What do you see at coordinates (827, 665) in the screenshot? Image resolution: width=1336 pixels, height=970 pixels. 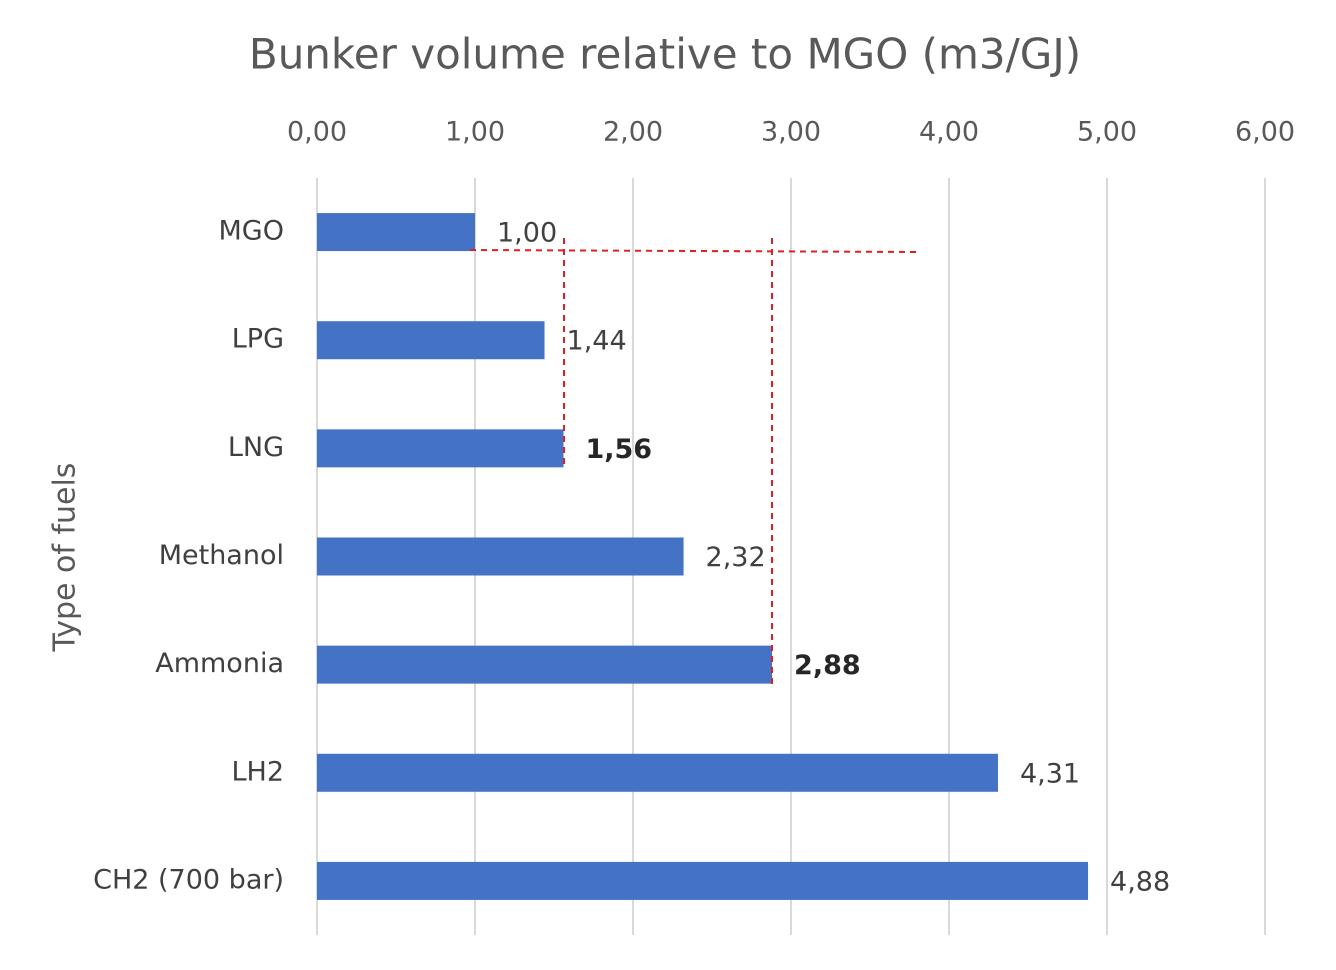 I see `data-label: 2,88` at bounding box center [827, 665].